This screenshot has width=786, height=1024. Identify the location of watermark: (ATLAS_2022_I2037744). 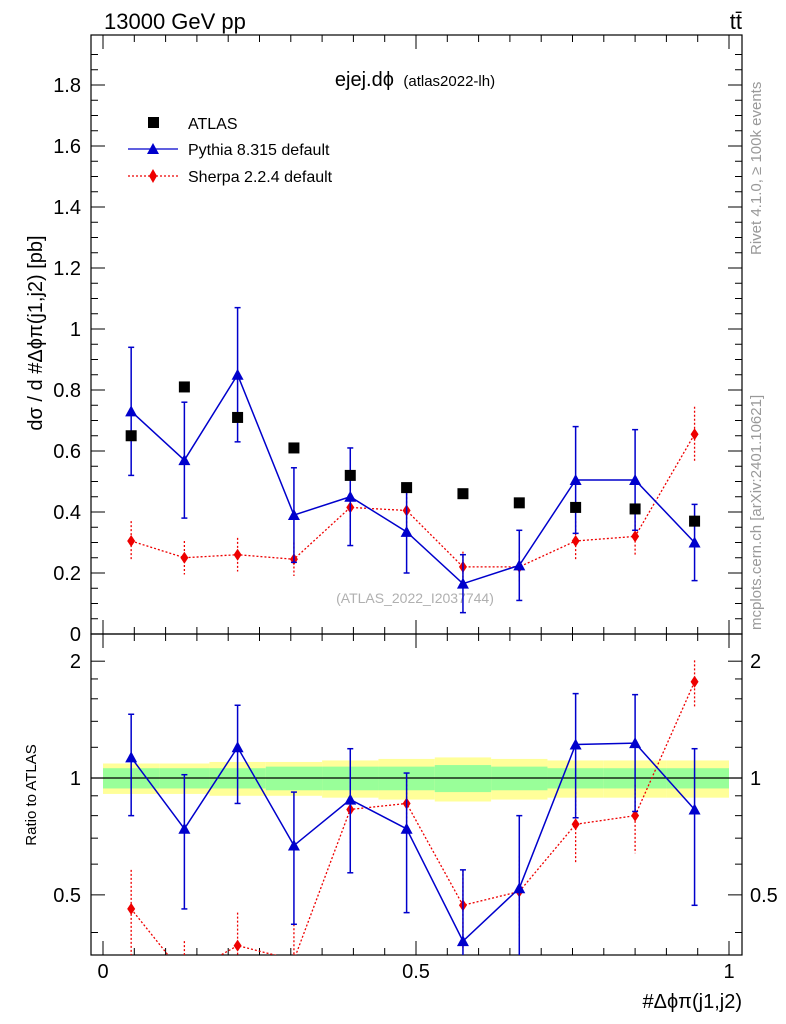
(415, 598).